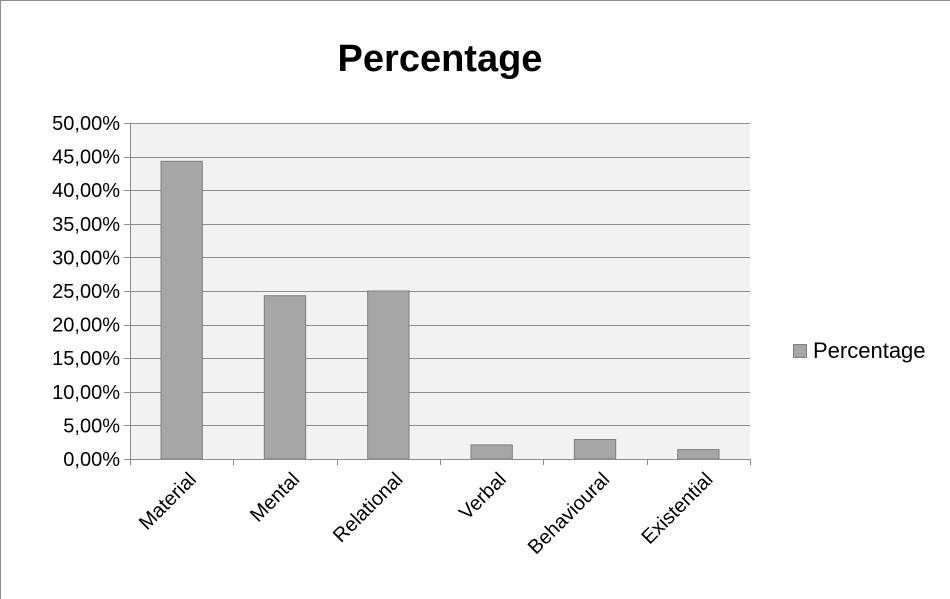 The width and height of the screenshot is (950, 599). What do you see at coordinates (491, 452) in the screenshot?
I see `bar-verbal` at bounding box center [491, 452].